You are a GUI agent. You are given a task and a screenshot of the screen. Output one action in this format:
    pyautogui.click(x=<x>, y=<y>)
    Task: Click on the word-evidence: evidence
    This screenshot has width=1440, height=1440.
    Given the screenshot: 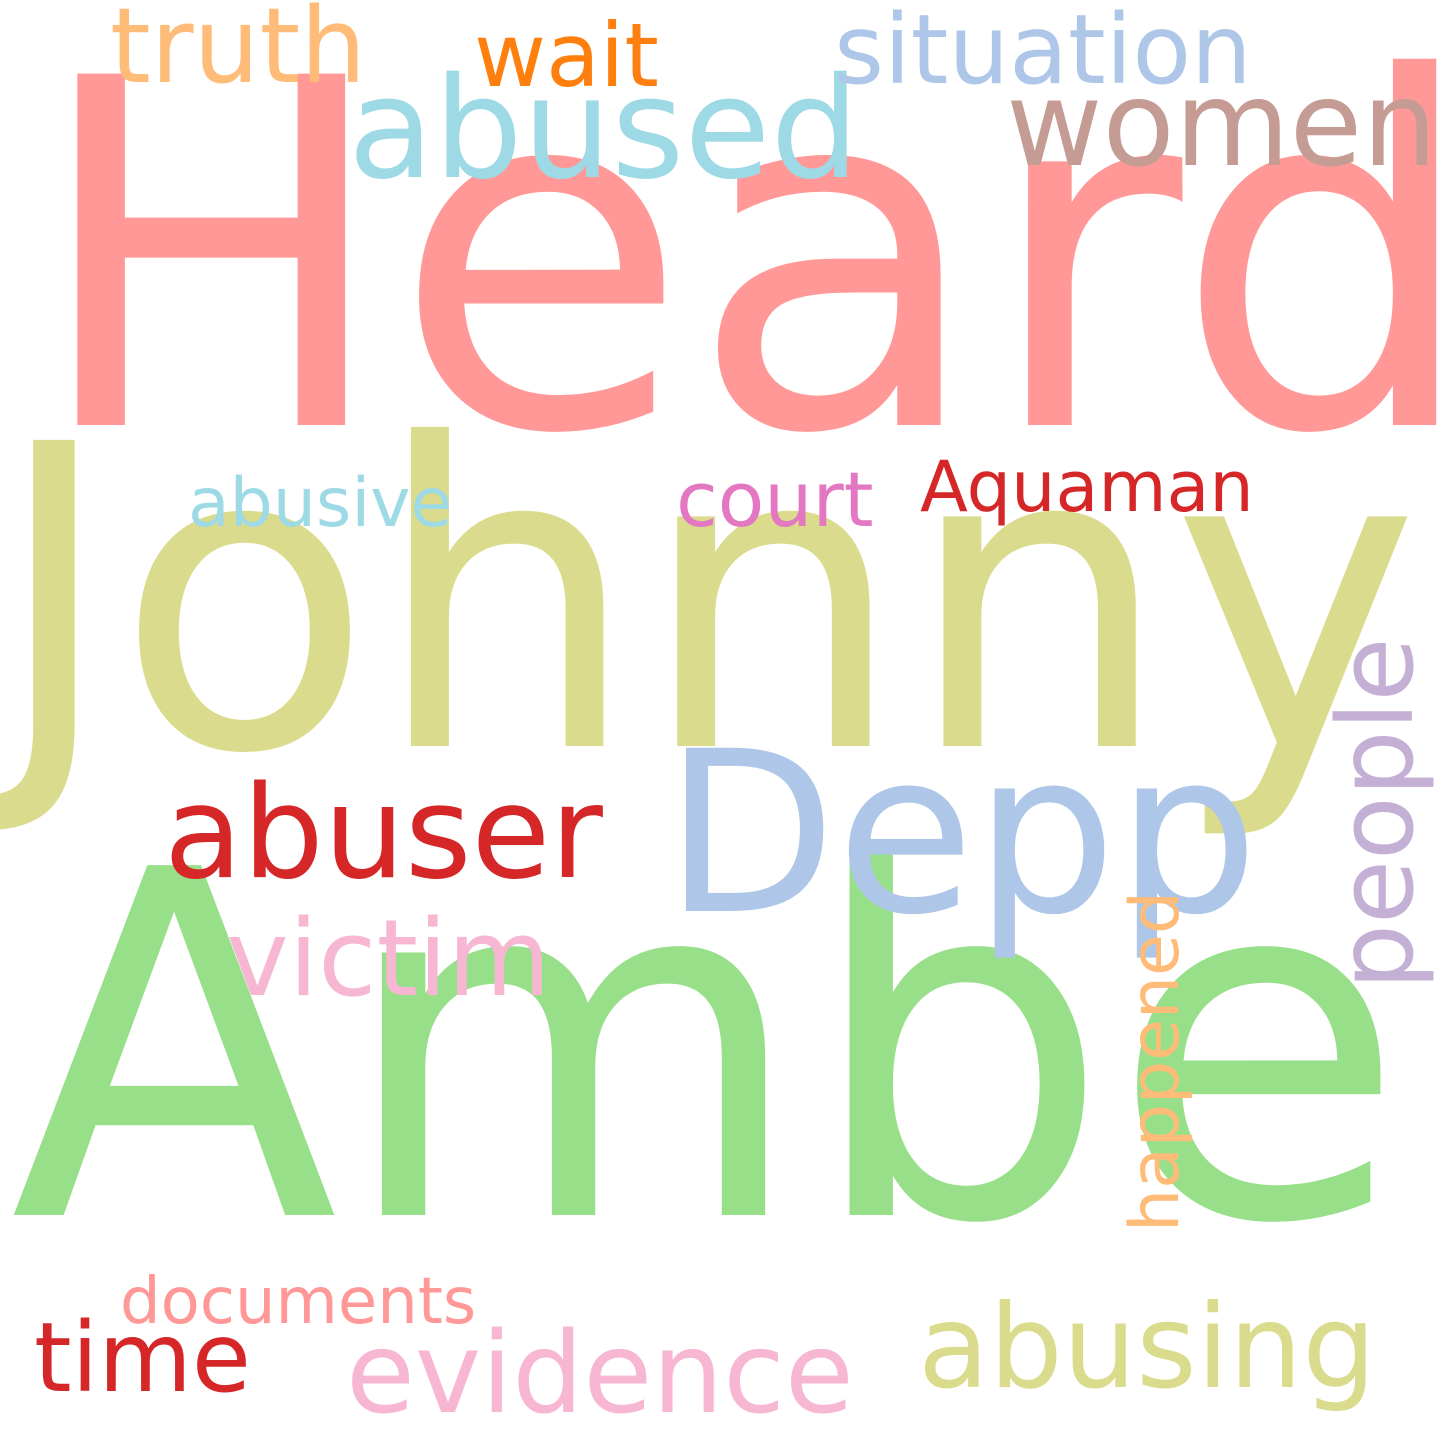 What is the action you would take?
    pyautogui.click(x=600, y=1374)
    